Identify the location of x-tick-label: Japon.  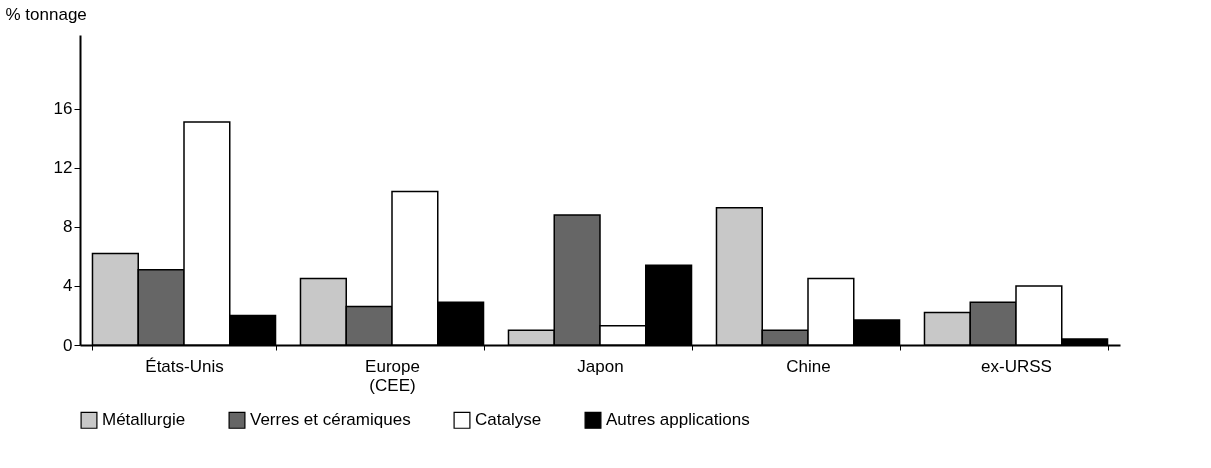
(600, 366).